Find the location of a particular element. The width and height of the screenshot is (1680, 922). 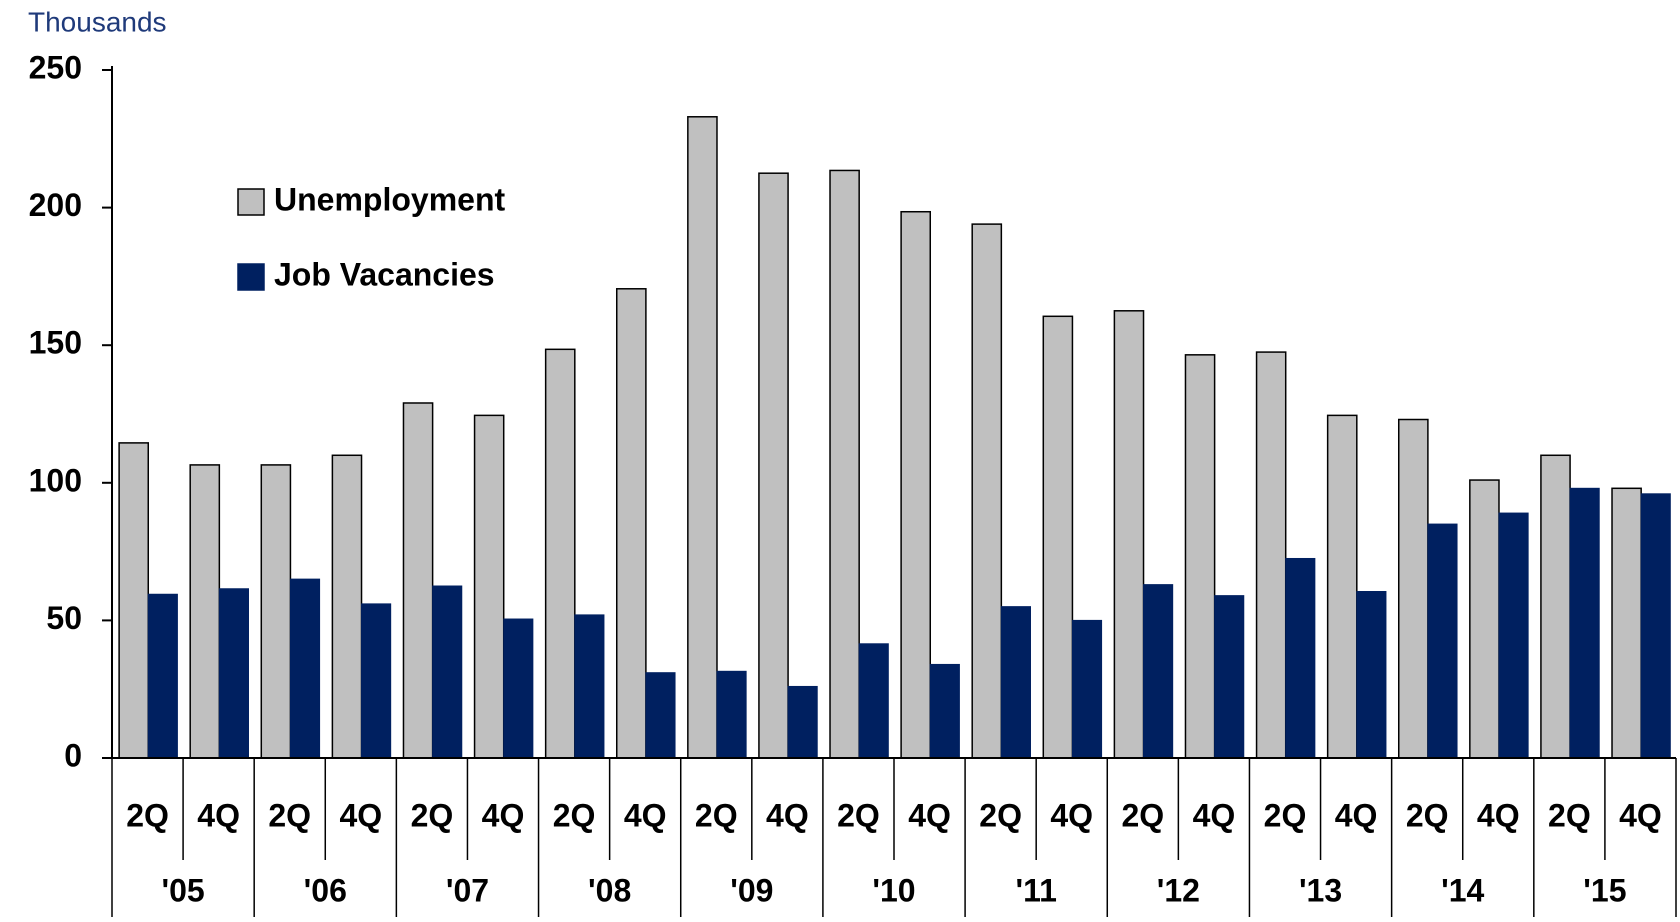

y-tick-label: 50 is located at coordinates (64, 618).